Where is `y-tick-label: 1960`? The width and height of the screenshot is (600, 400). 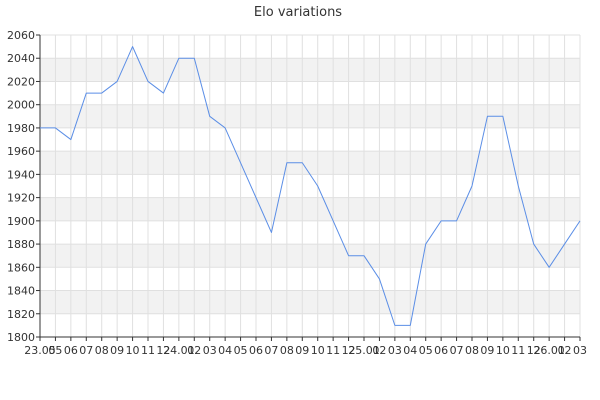 y-tick-label: 1960 is located at coordinates (21, 151).